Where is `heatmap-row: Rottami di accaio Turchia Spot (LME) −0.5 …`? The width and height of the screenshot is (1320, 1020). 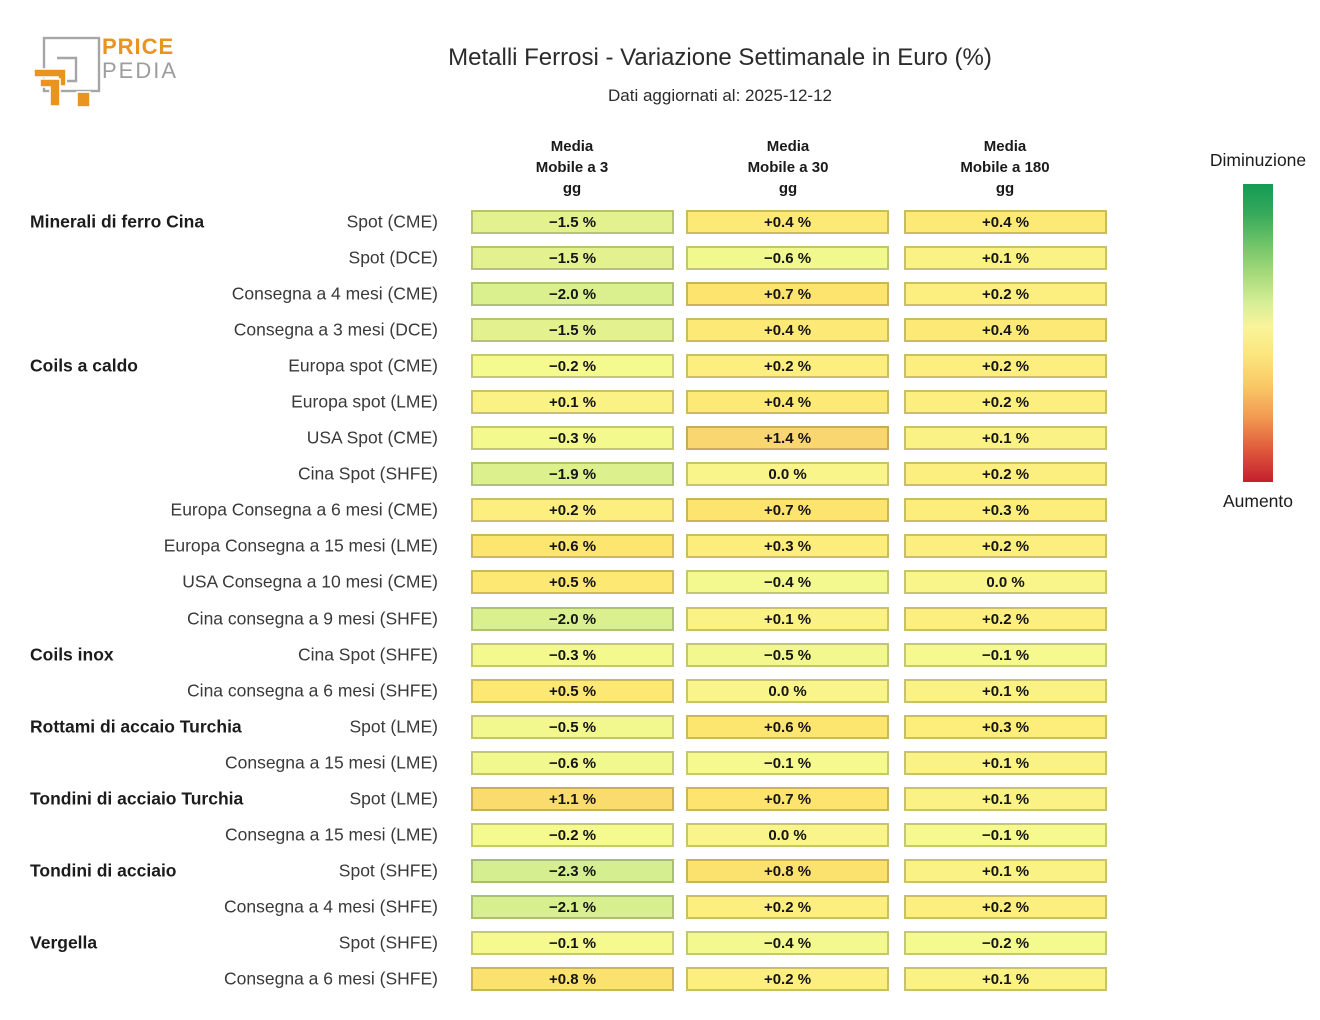
heatmap-row: Rottami di accaio Turchia Spot (LME) −0.5 … is located at coordinates (565, 727).